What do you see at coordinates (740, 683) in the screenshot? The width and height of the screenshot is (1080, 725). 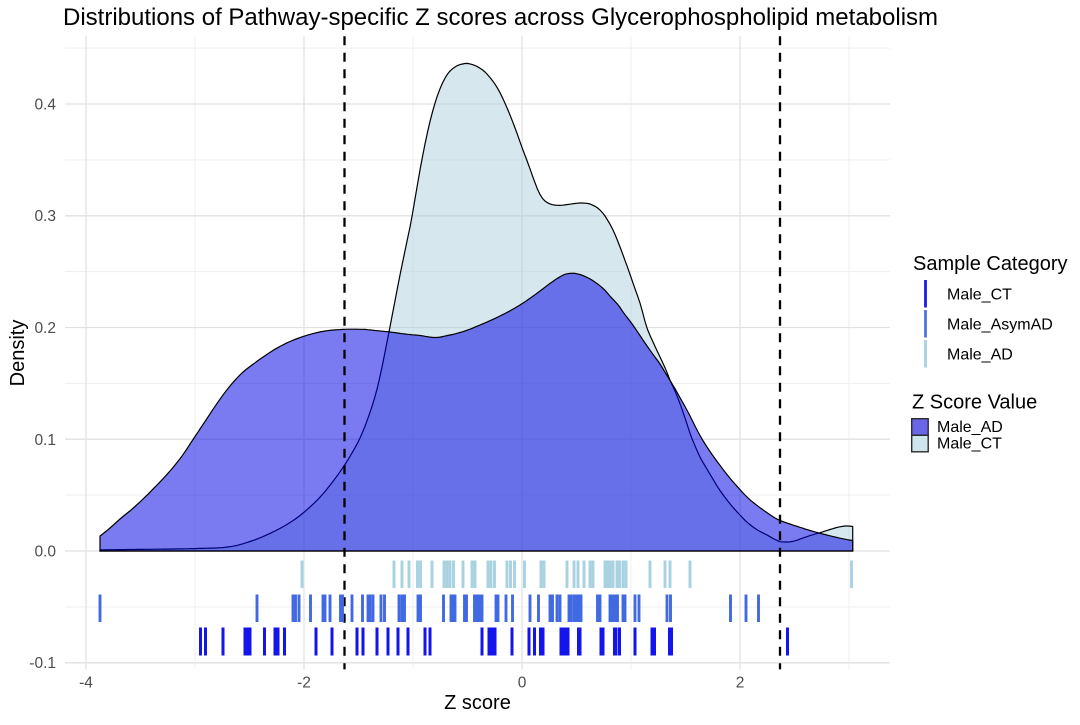 I see `svg-text: 2` at bounding box center [740, 683].